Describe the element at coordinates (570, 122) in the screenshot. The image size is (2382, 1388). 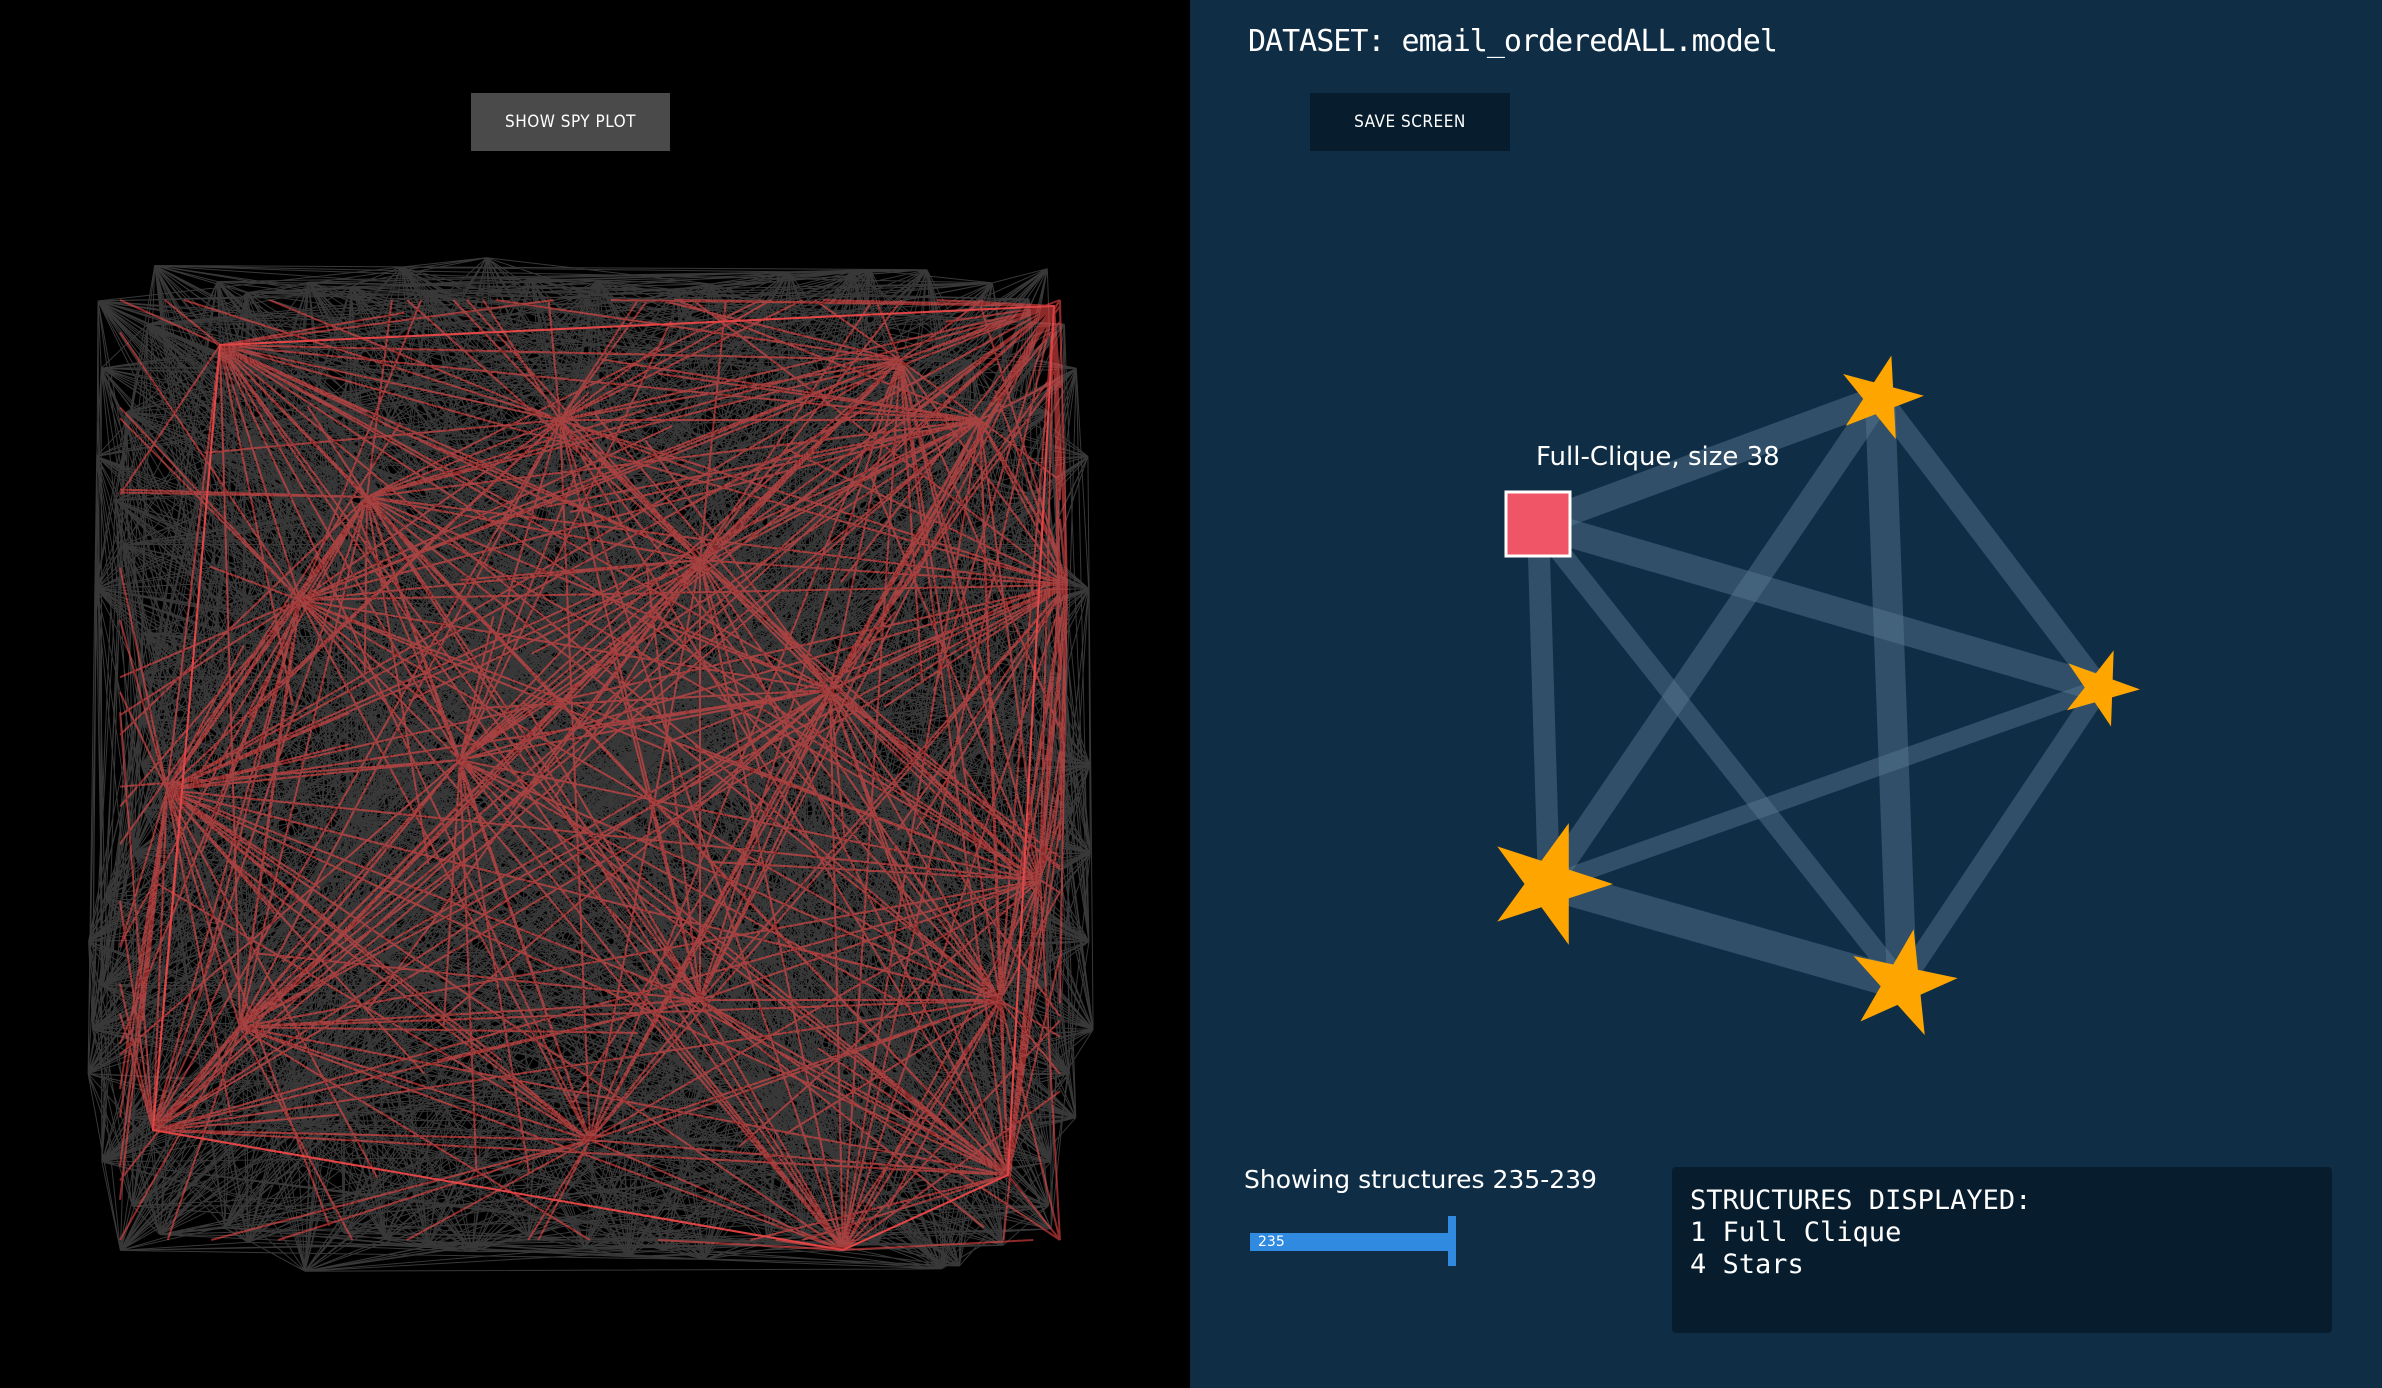
I see `show-spy-plot-button: SHOW SPY PLOT` at that location.